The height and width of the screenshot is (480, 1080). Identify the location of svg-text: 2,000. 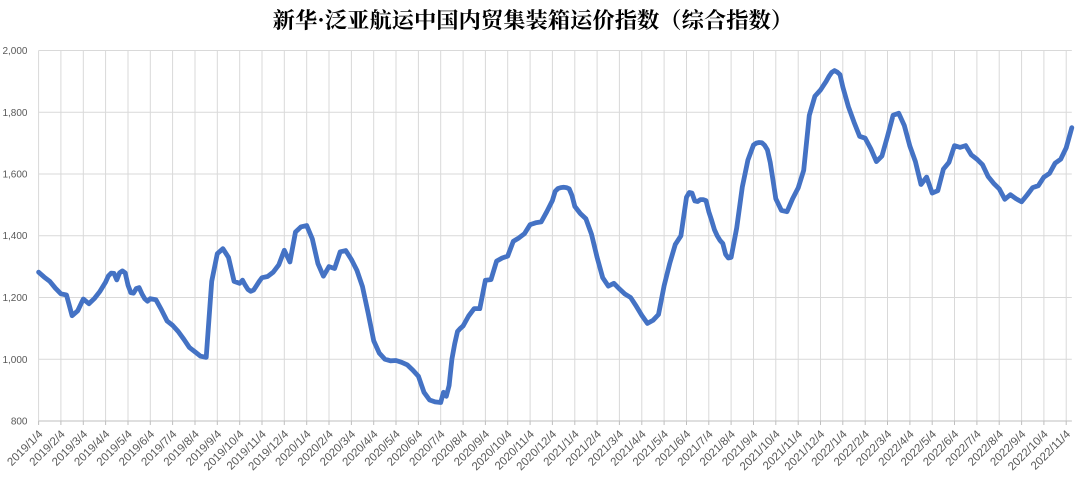
(14, 51).